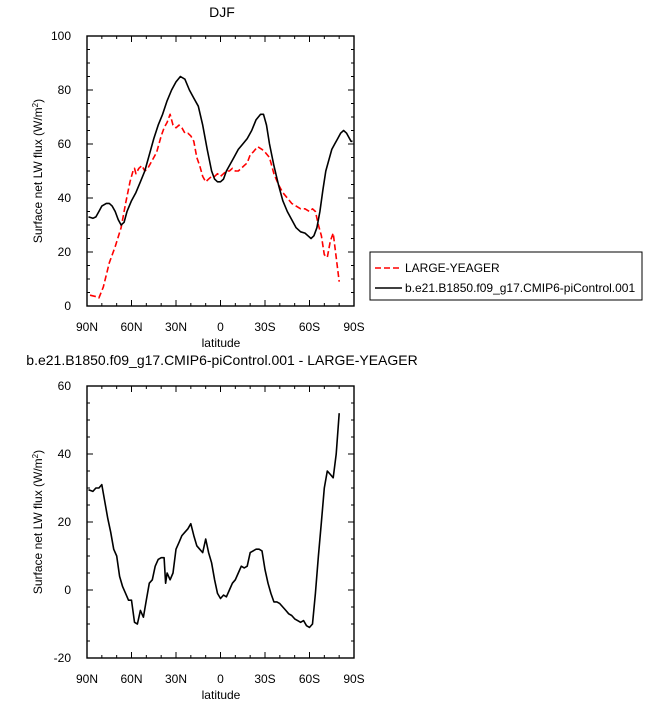 The height and width of the screenshot is (706, 648). Describe the element at coordinates (35, 455) in the screenshot. I see `bottom-y-axis-label-sup: 2` at that location.